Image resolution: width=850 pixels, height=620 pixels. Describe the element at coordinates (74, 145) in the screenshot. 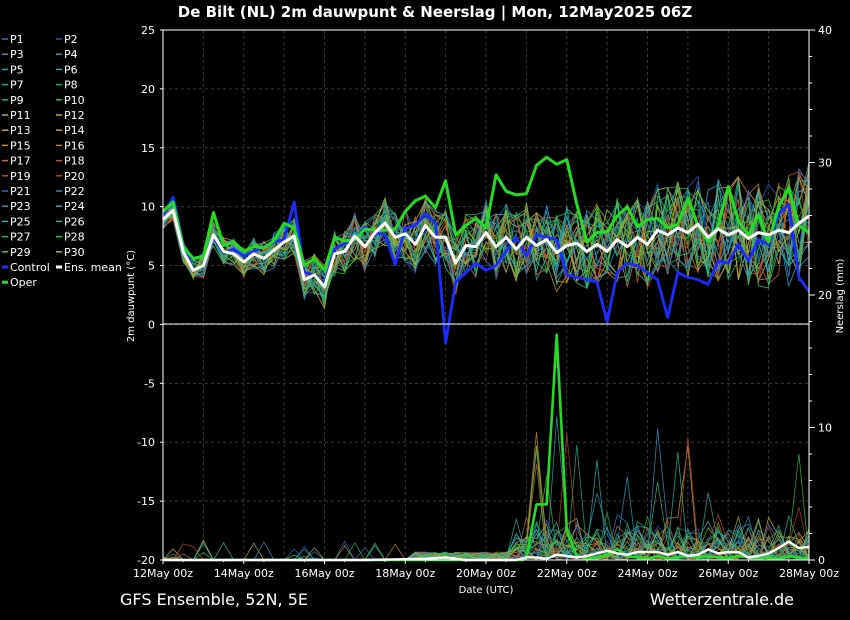

I see `legend-label: P16` at that location.